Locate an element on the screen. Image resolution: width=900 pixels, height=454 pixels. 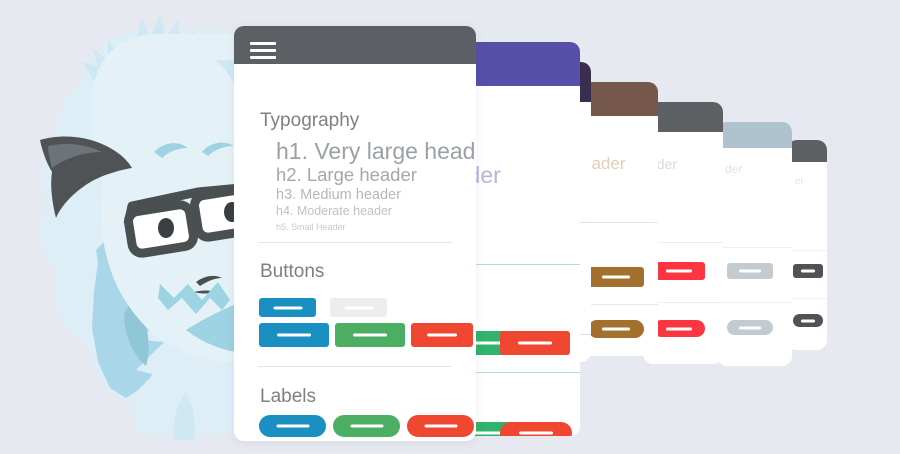
typography-h3: h3. Medium header is located at coordinates (338, 195).